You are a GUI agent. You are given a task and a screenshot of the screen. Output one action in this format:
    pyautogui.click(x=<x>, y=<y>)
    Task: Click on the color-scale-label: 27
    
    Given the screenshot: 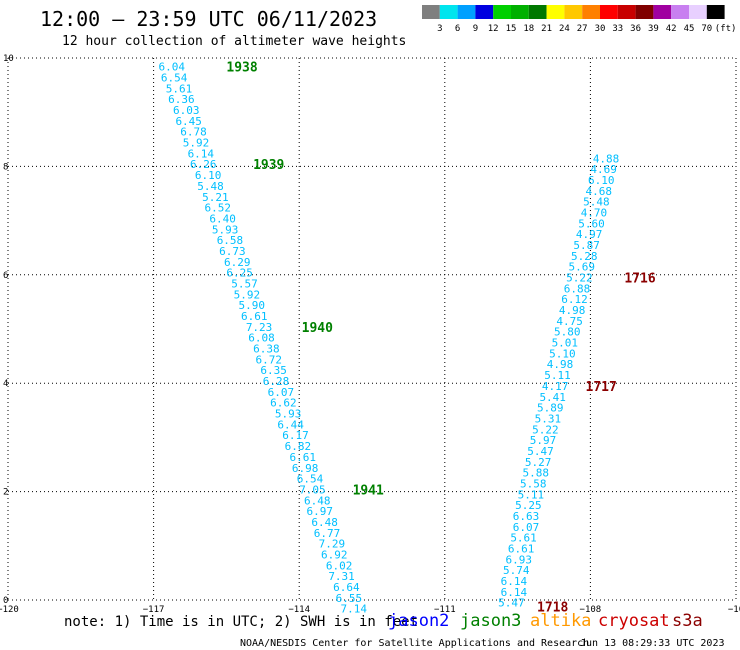 What is the action you would take?
    pyautogui.click(x=582, y=29)
    